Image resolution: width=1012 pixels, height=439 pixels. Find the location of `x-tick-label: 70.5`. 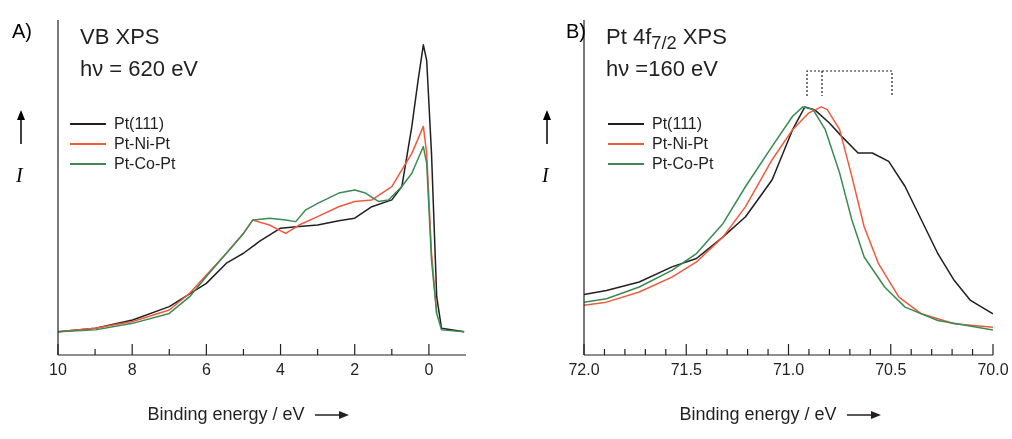

x-tick-label: 70.5 is located at coordinates (891, 369).